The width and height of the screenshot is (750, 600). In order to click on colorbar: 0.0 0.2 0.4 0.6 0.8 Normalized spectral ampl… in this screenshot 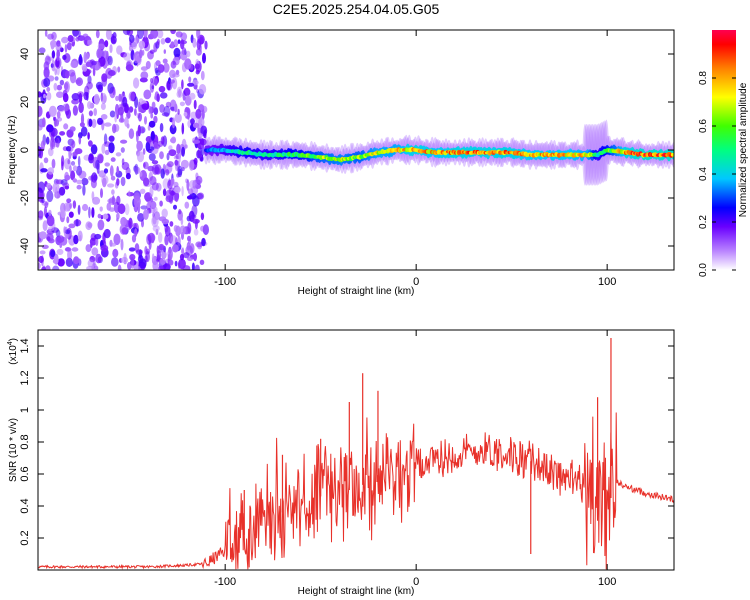, I will do `click(723, 153)`.